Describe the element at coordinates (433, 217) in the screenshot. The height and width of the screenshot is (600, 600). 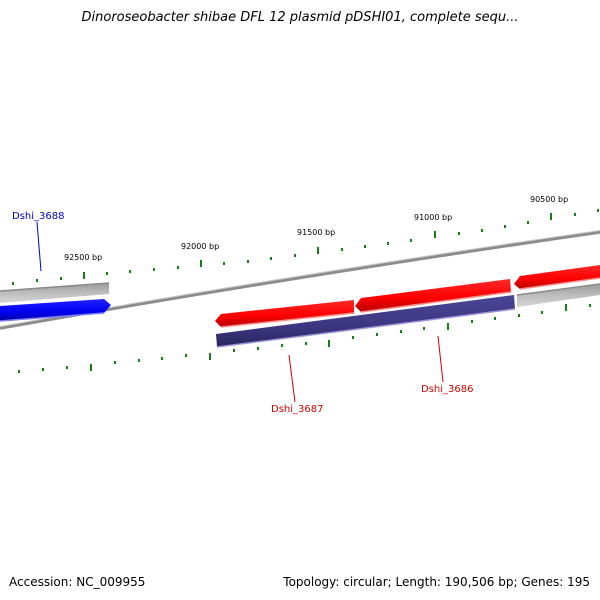
I see `bp-label-91000: 91000 bp` at that location.